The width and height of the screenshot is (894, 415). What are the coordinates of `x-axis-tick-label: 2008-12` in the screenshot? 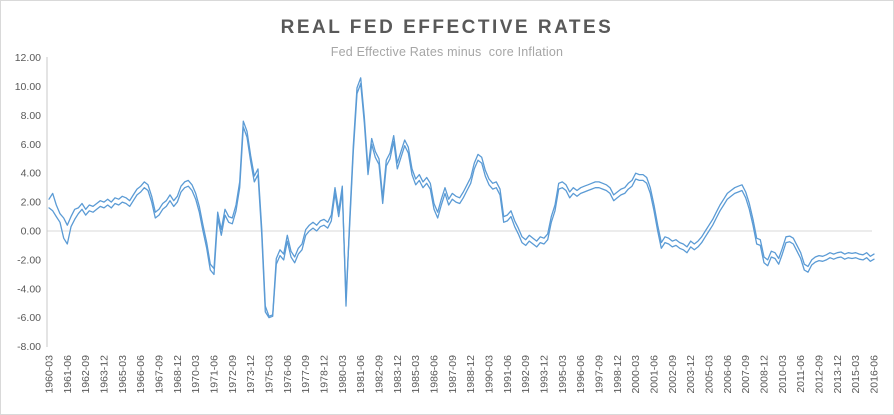 It's located at (765, 374).